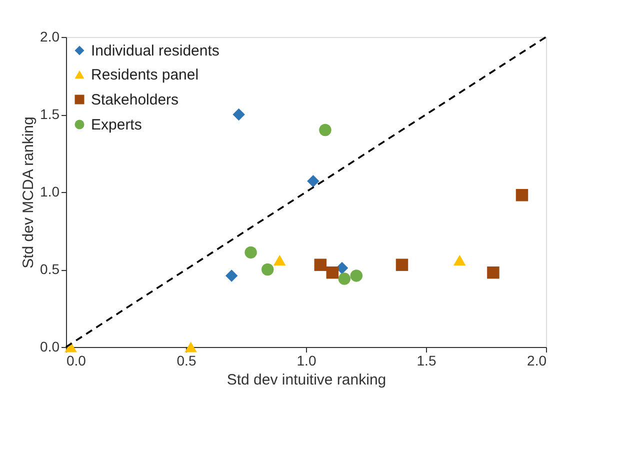  What do you see at coordinates (306, 380) in the screenshot?
I see `x-axis-title: Std dev intuitive ranking` at bounding box center [306, 380].